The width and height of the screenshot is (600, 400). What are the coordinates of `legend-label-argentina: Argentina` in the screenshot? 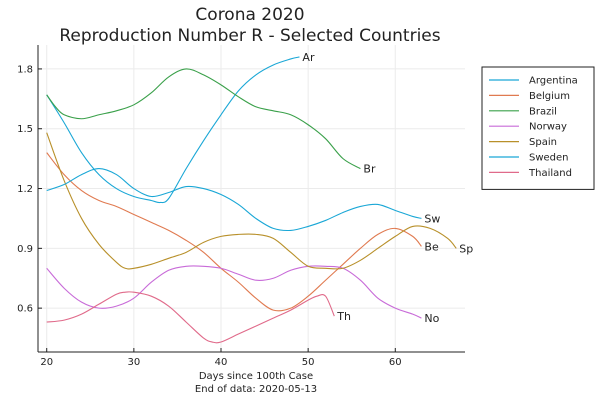 It's located at (553, 81).